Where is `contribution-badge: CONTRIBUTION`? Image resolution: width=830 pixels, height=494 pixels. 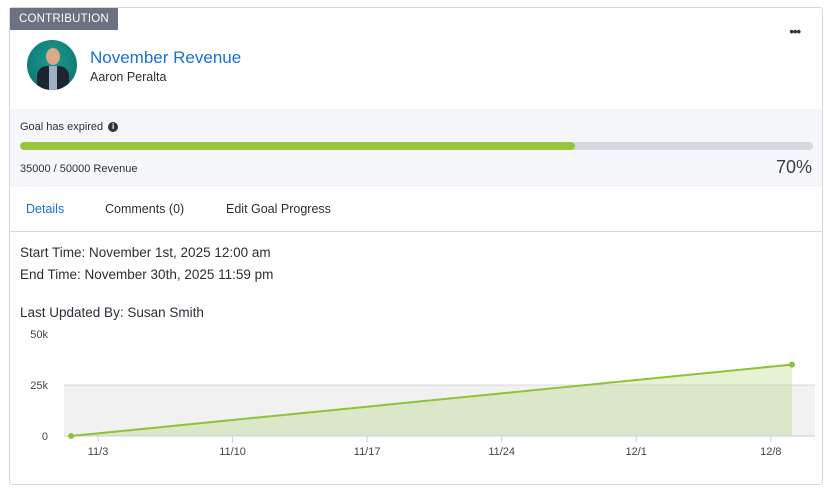 contribution-badge: CONTRIBUTION is located at coordinates (64, 19).